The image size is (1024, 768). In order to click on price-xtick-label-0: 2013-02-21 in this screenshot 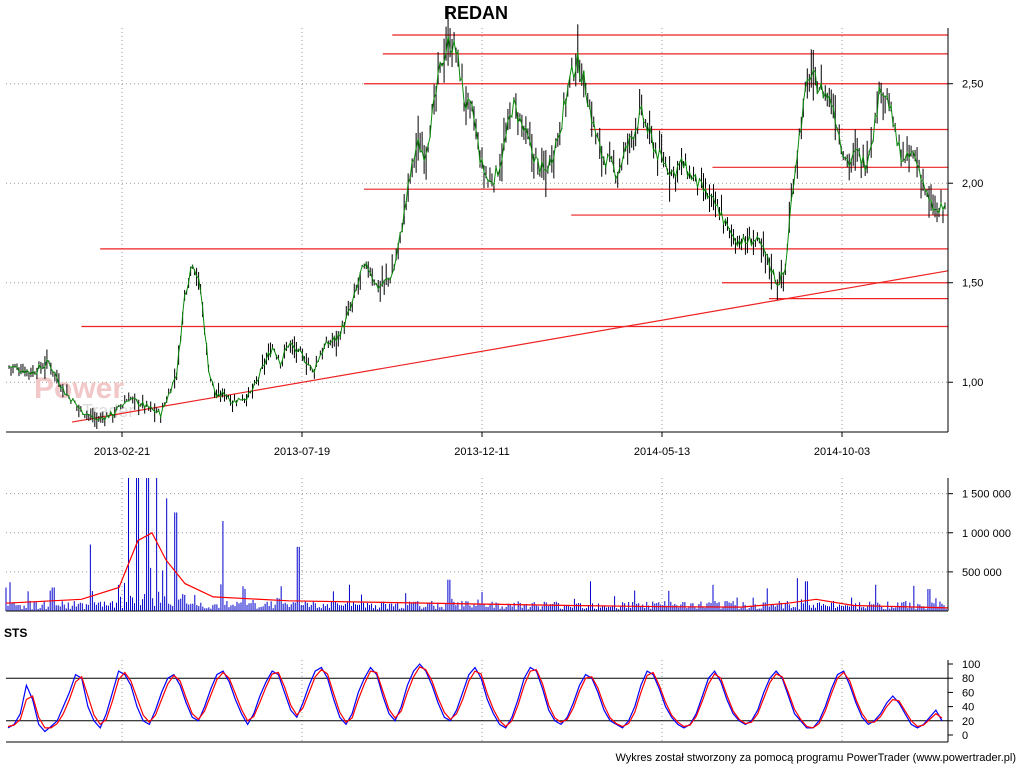, I will do `click(122, 452)`.